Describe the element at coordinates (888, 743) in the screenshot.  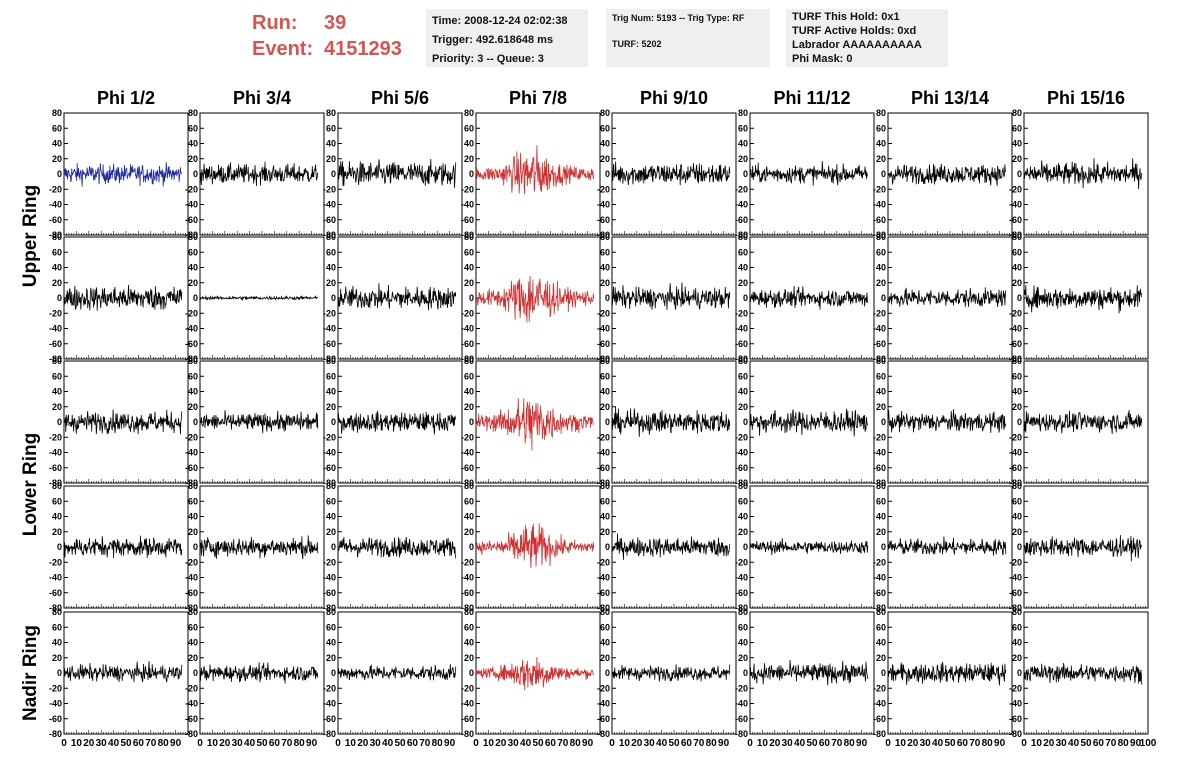
I see `x-tick-label: 0` at that location.